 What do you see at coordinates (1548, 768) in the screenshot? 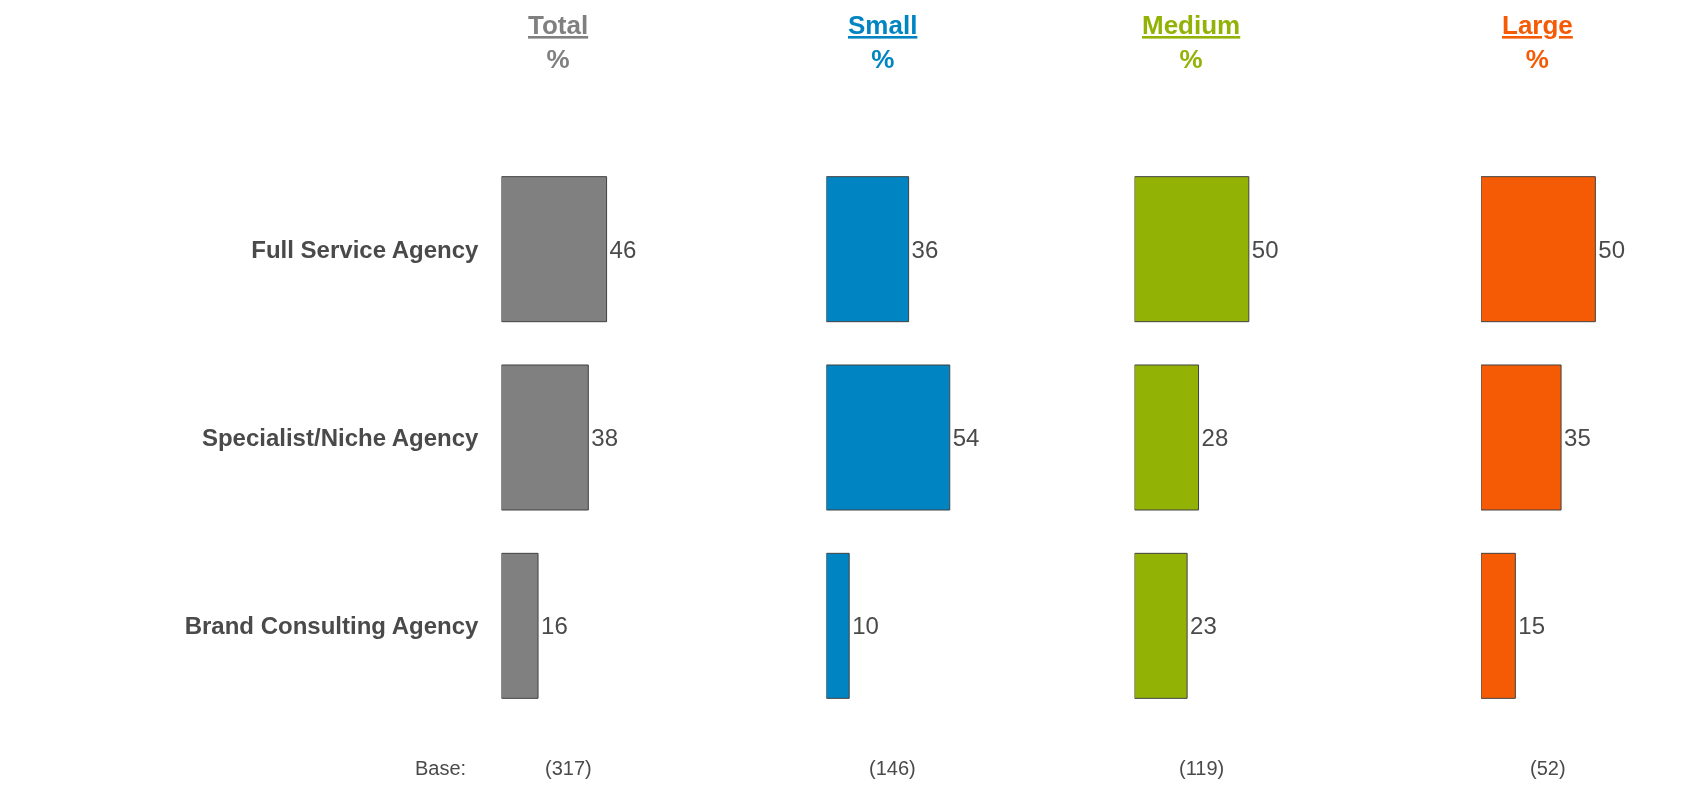
I see `text: (52)` at bounding box center [1548, 768].